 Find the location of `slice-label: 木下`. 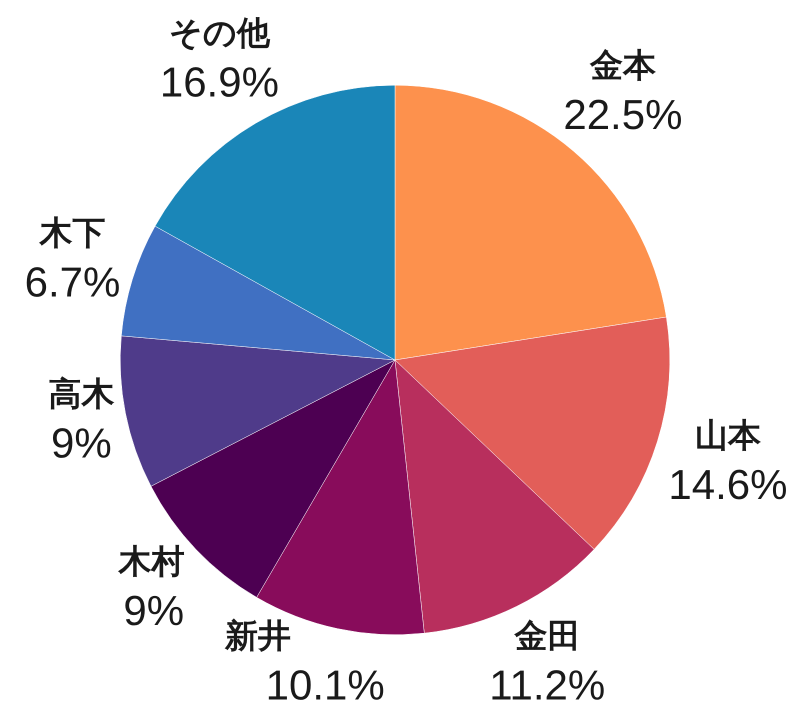

slice-label: 木下 is located at coordinates (72, 232).